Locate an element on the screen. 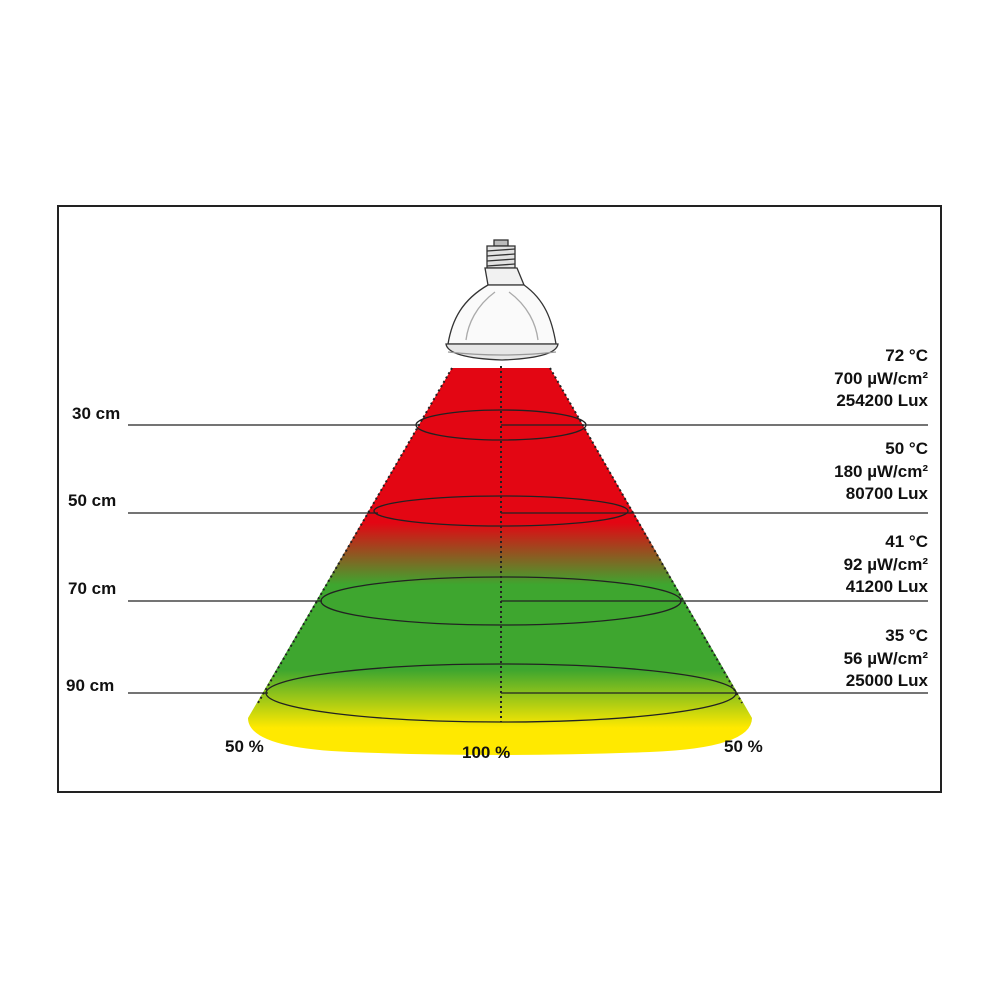 The height and width of the screenshot is (1000, 1000). reading-50cm: 50 °C 180 µW/cm² 80700 Lux is located at coordinates (881, 472).